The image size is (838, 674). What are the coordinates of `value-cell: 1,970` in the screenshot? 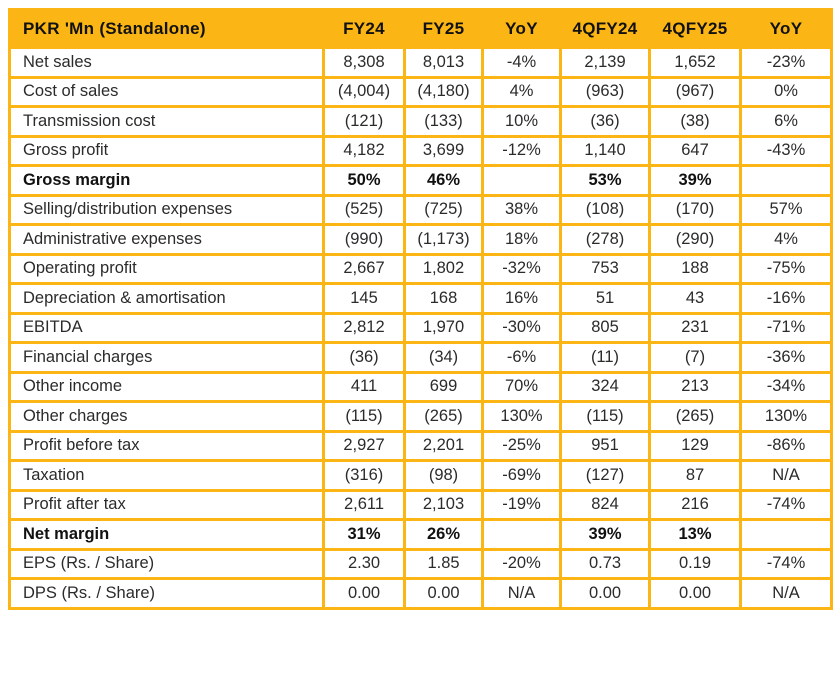 It's located at (443, 327).